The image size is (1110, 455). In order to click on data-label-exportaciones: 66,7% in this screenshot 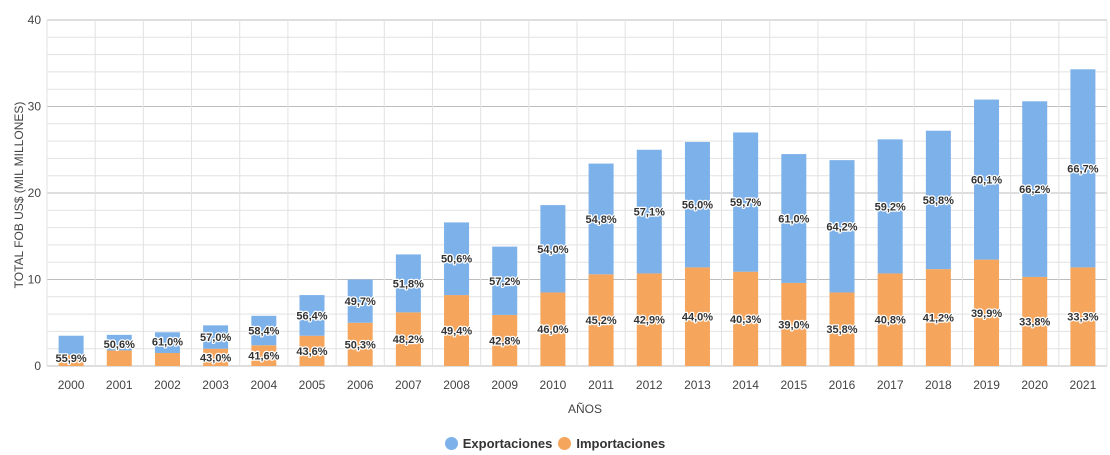, I will do `click(1082, 169)`.